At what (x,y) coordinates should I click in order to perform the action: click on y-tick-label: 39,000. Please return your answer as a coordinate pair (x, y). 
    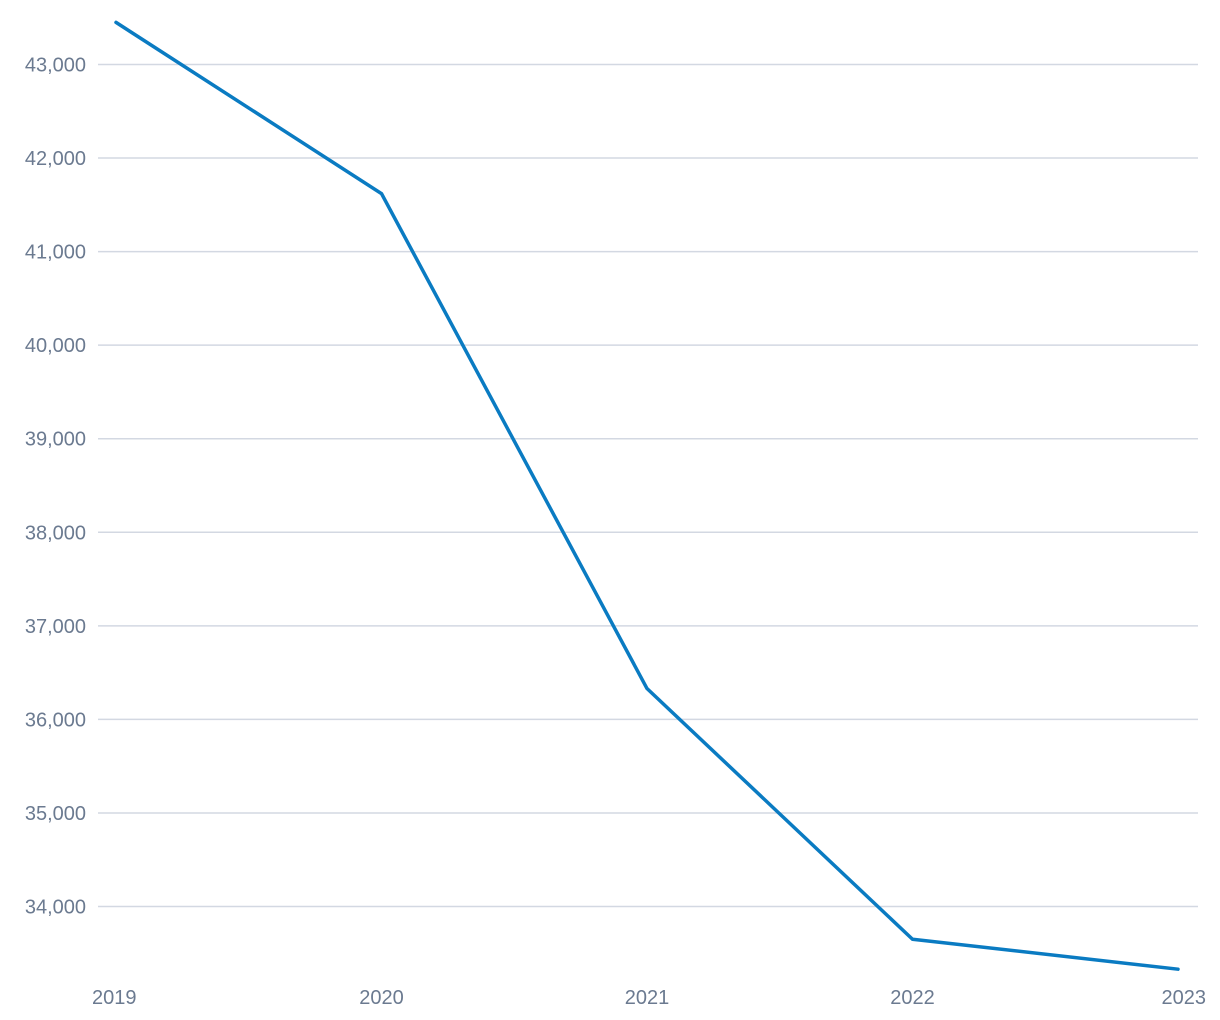
    Looking at the image, I should click on (55, 440).